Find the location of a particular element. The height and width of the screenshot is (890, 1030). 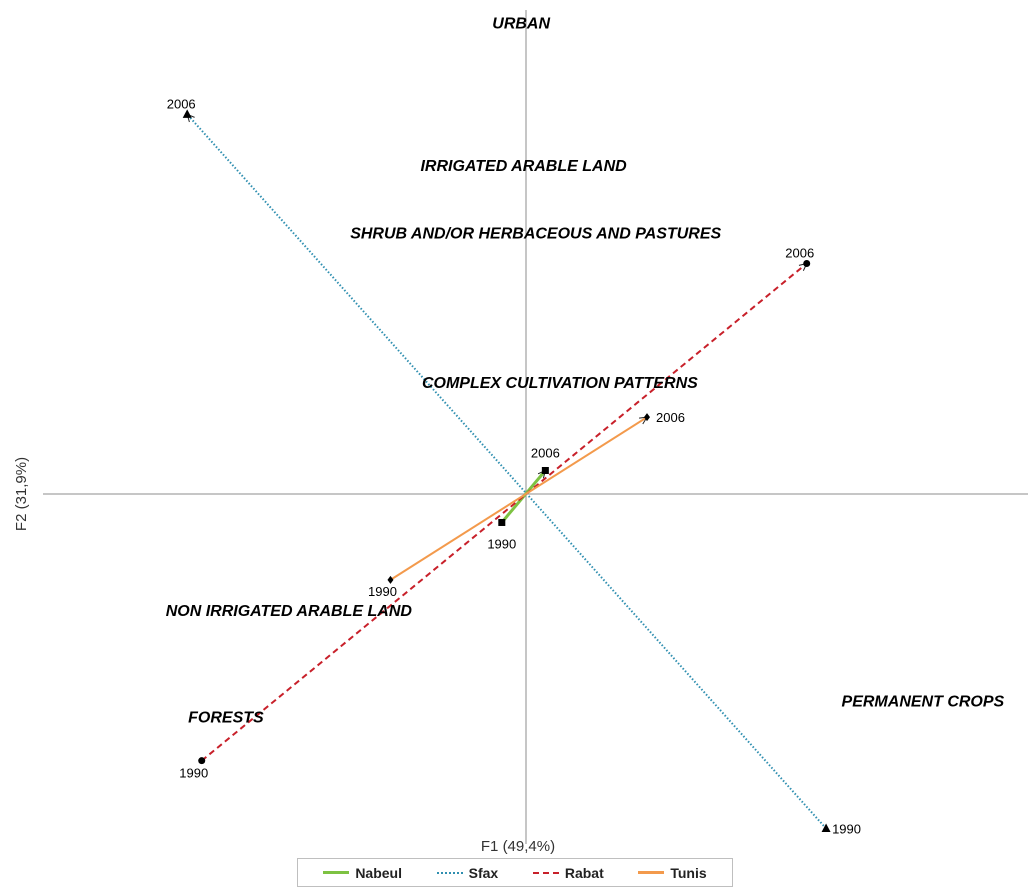

point-label-nabeul-1990: 1990 is located at coordinates (501, 543).